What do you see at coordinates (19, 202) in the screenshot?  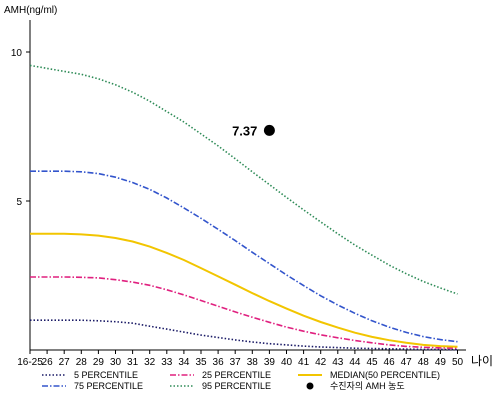 I see `y-tick-label: 5` at bounding box center [19, 202].